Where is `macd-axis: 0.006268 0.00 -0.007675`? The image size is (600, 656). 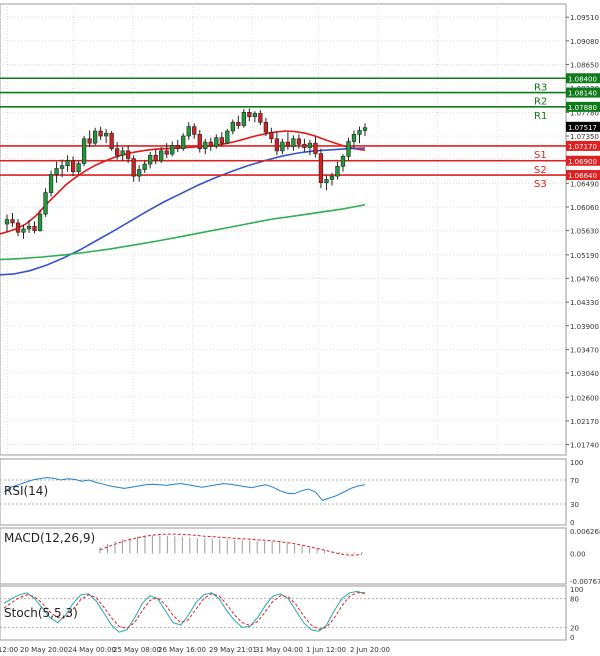 macd-axis: 0.006268 0.00 -0.007675 is located at coordinates (585, 557).